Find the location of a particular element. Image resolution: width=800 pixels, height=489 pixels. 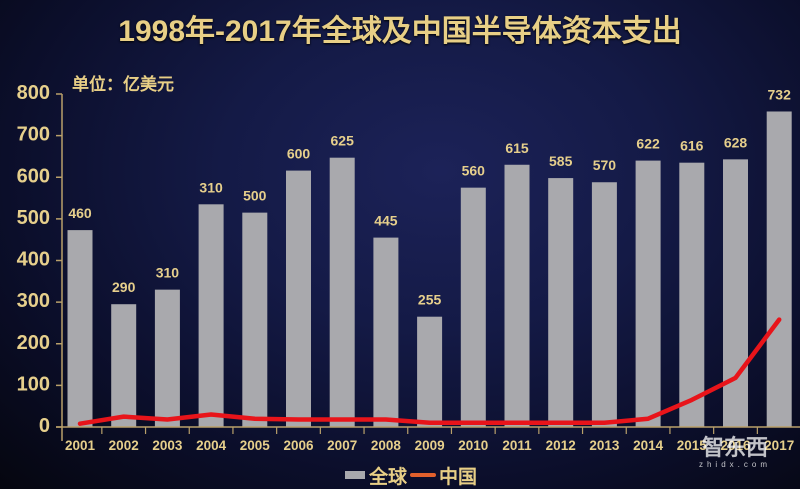

bar-2016 is located at coordinates (735, 293).